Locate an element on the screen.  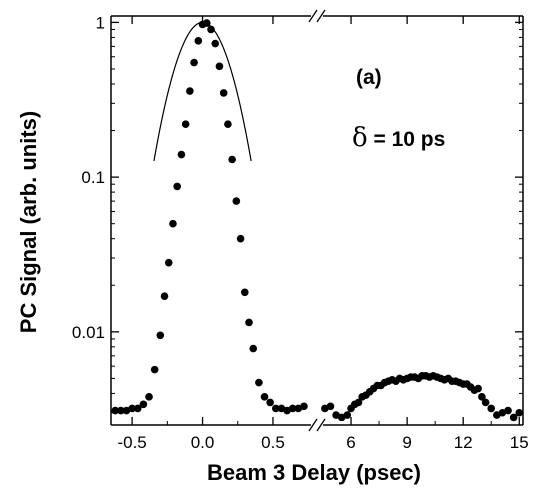
y-tick-label-0: 0.01 is located at coordinates (88, 332).